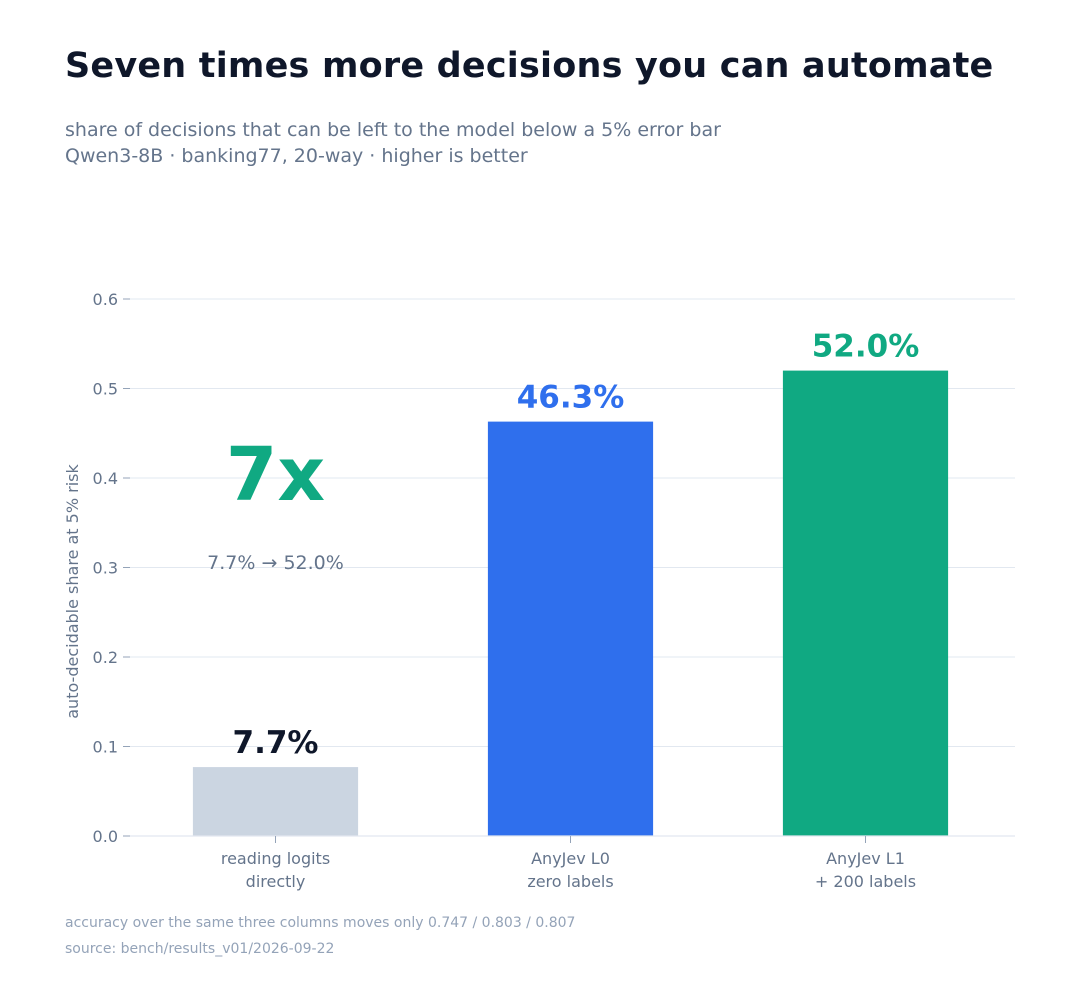 This screenshot has height=984, width=1080. What do you see at coordinates (275, 563) in the screenshot?
I see `annotation-range: 7.7% → 52.0%` at bounding box center [275, 563].